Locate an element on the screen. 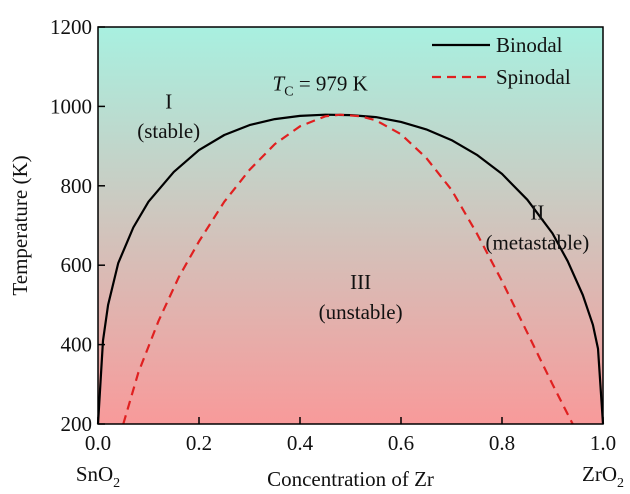  x-tick-label: 0.2 is located at coordinates (199, 443).